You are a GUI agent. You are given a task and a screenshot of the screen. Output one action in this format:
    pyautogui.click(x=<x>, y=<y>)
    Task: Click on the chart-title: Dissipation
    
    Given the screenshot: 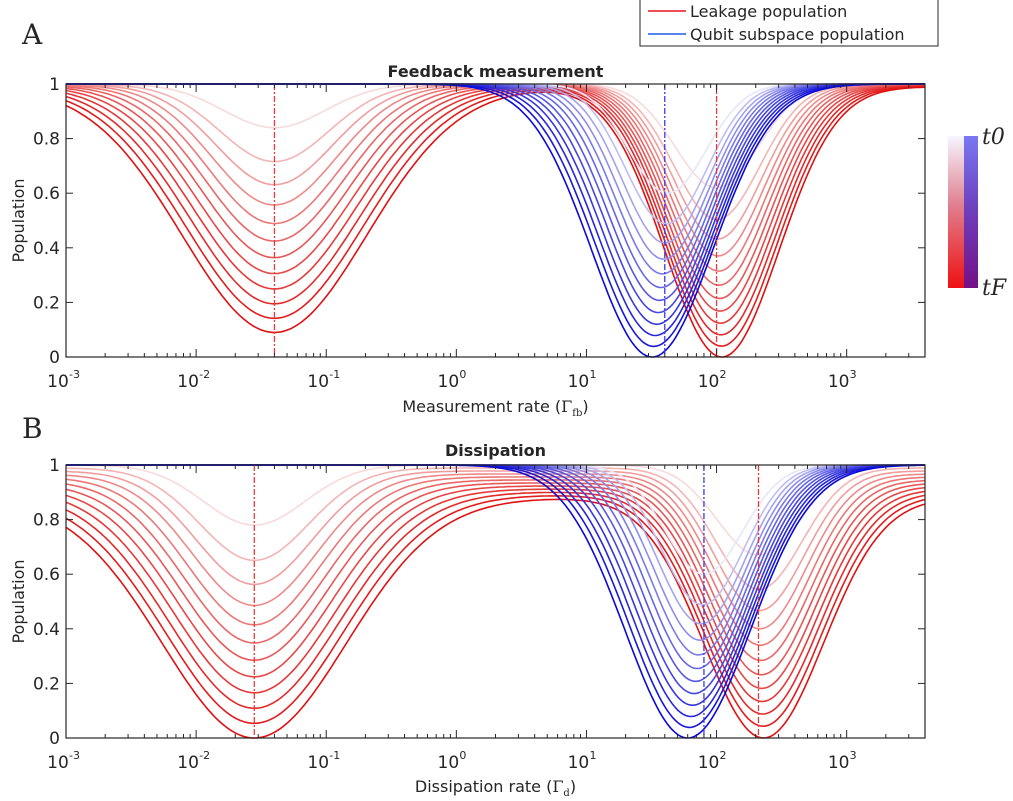 What is the action you would take?
    pyautogui.click(x=495, y=450)
    